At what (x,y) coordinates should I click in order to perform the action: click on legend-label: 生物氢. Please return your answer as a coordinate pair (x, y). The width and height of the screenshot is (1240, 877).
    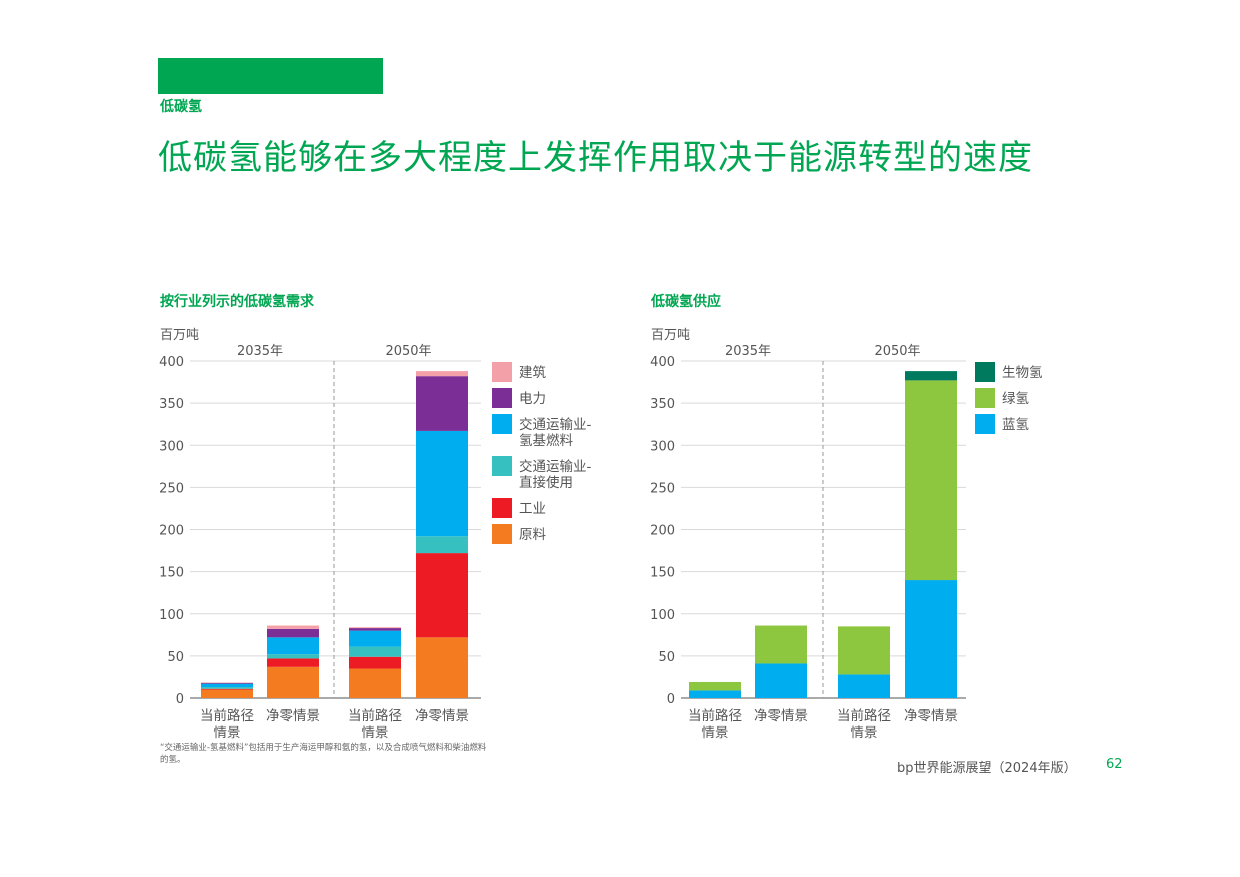
    Looking at the image, I should click on (1022, 373).